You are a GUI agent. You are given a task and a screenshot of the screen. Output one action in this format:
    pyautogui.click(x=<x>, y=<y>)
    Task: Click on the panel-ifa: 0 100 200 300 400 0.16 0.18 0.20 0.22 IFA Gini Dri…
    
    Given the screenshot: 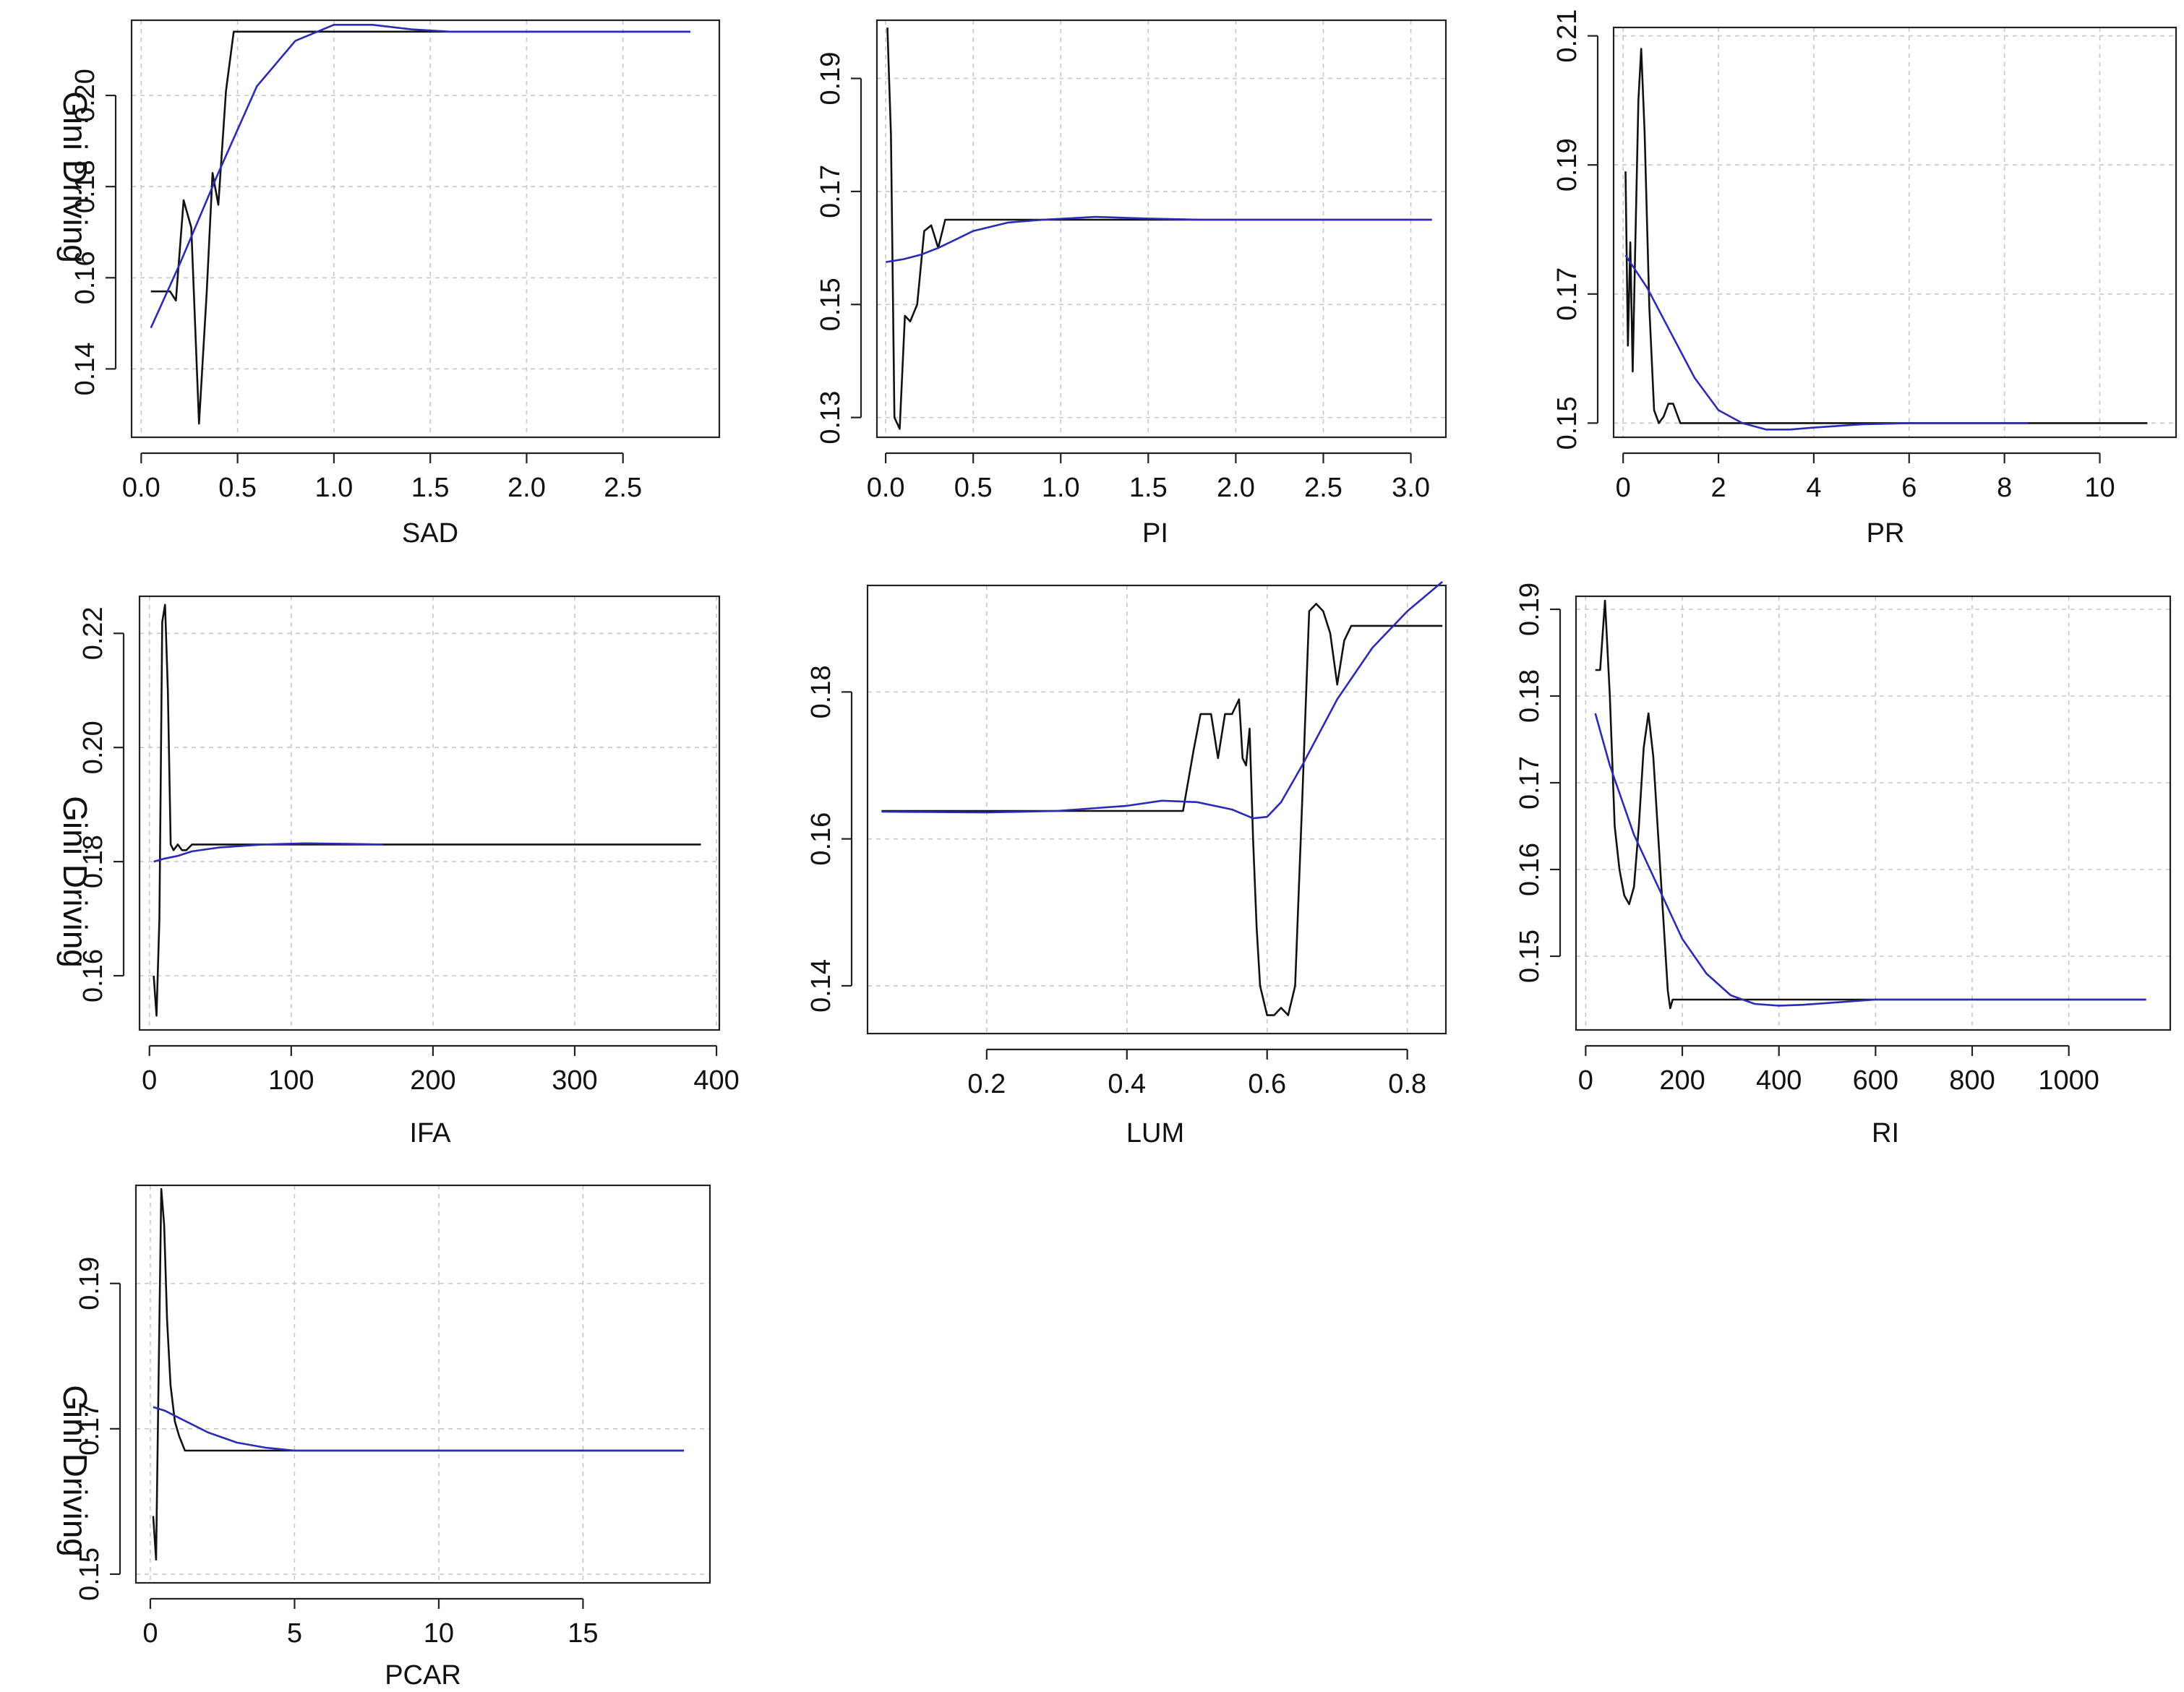 What is the action you would take?
    pyautogui.click(x=398, y=871)
    